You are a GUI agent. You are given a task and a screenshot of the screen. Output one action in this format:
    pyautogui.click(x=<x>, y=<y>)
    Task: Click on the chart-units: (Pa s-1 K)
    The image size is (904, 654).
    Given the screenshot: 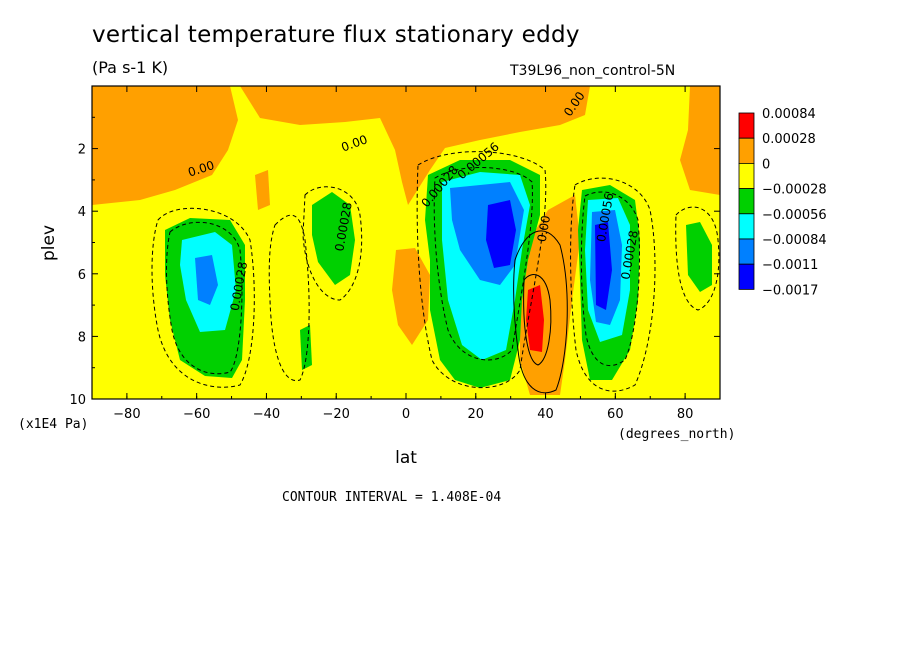 What is the action you would take?
    pyautogui.click(x=130, y=67)
    